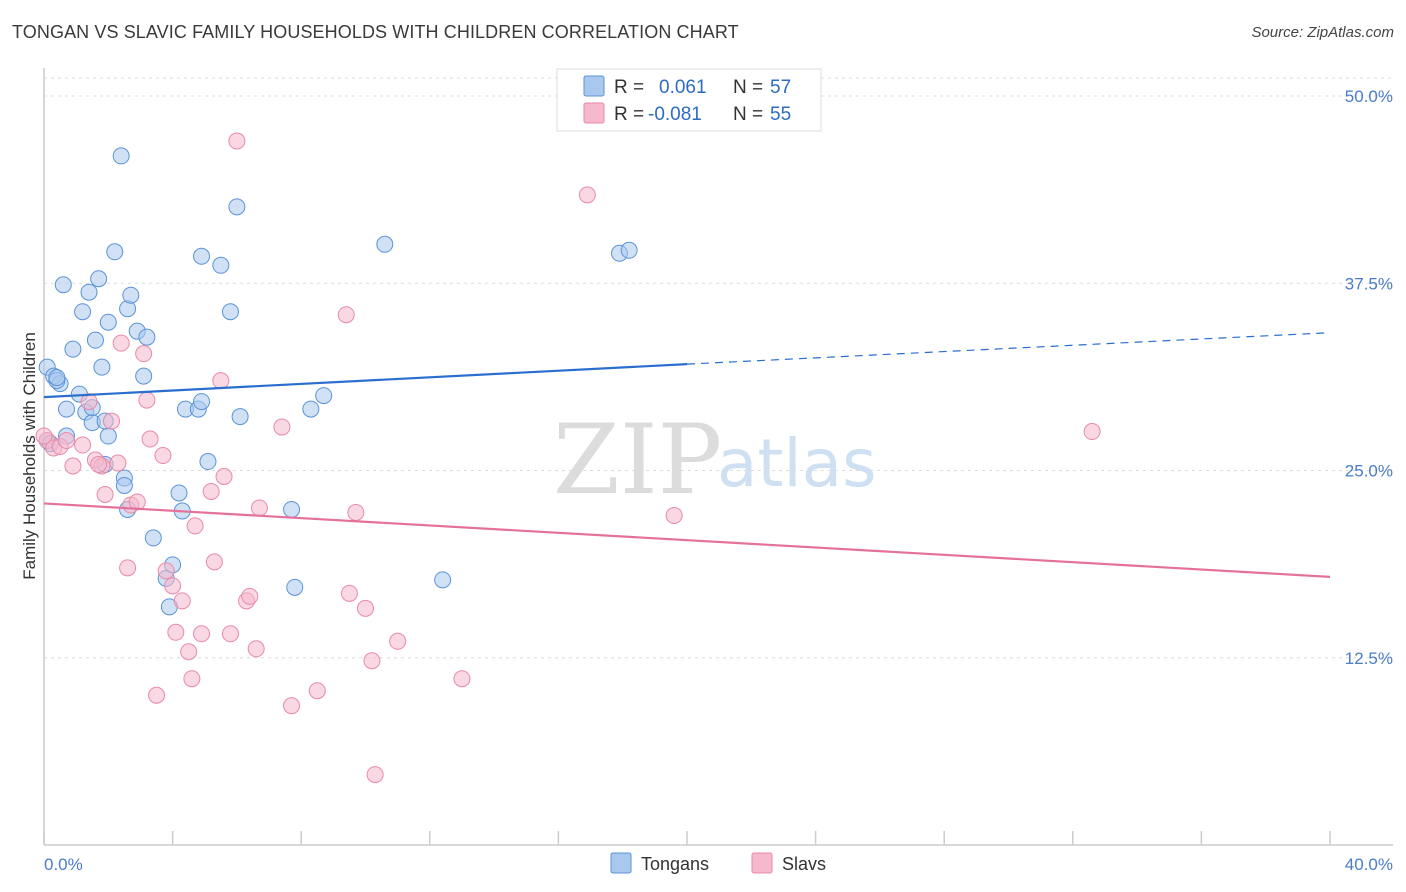 This screenshot has height=892, width=1406. Describe the element at coordinates (629, 87) in the screenshot. I see `legend-r-label-1: R =` at that location.